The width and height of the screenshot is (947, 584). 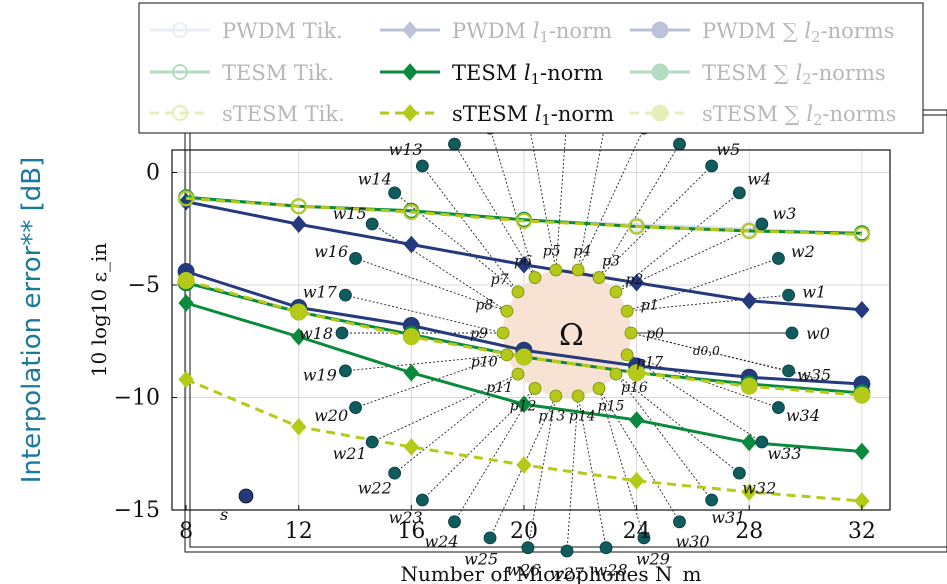 I want to click on w-label: w19, so click(x=320, y=375).